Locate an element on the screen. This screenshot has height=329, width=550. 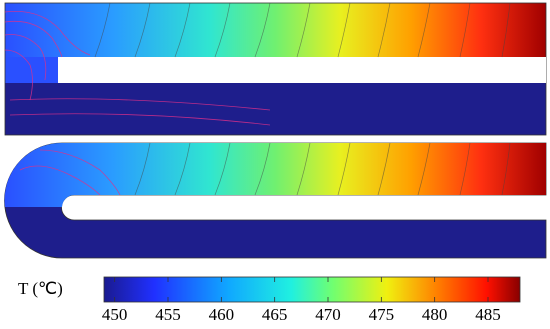
tick-label: 460 is located at coordinates (222, 314).